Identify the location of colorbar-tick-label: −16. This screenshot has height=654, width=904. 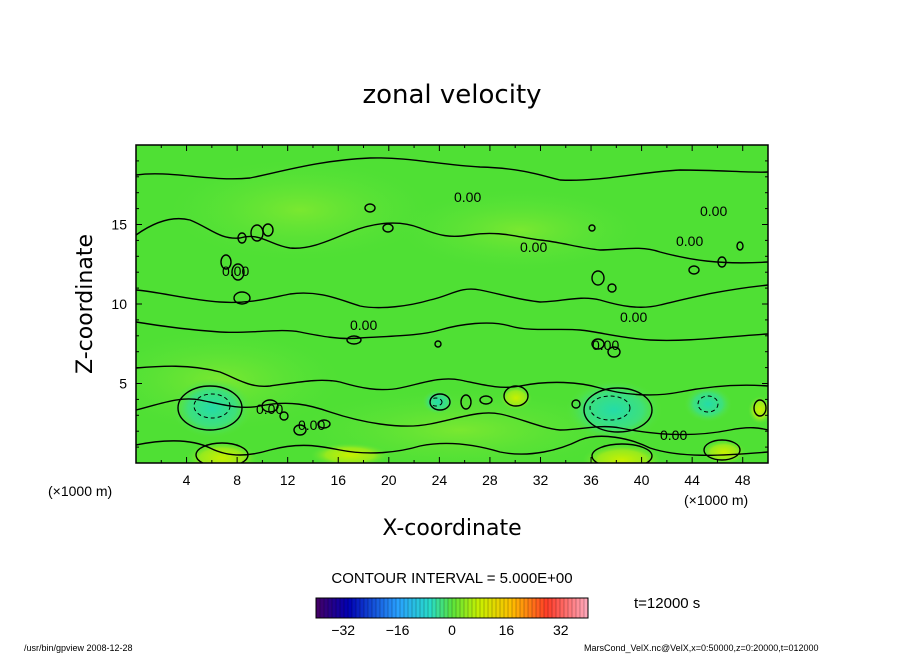
(398, 630).